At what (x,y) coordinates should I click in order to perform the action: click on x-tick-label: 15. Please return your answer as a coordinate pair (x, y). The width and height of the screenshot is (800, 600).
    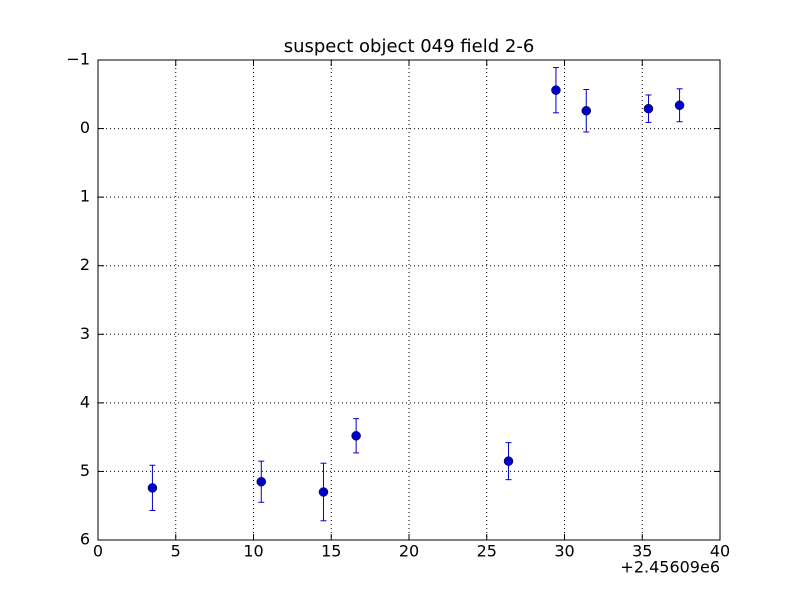
    Looking at the image, I should click on (331, 551).